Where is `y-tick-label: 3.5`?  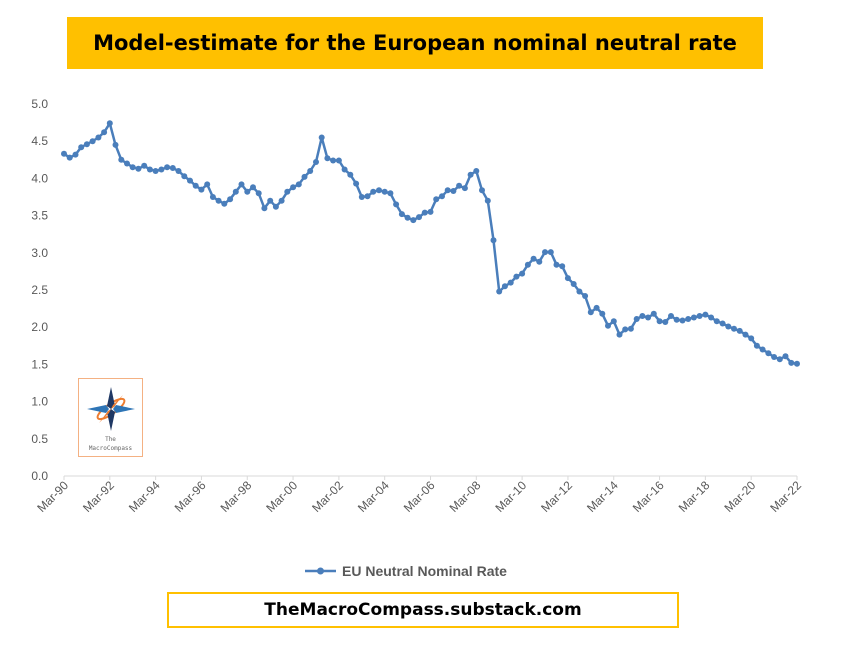 y-tick-label: 3.5 is located at coordinates (39, 216).